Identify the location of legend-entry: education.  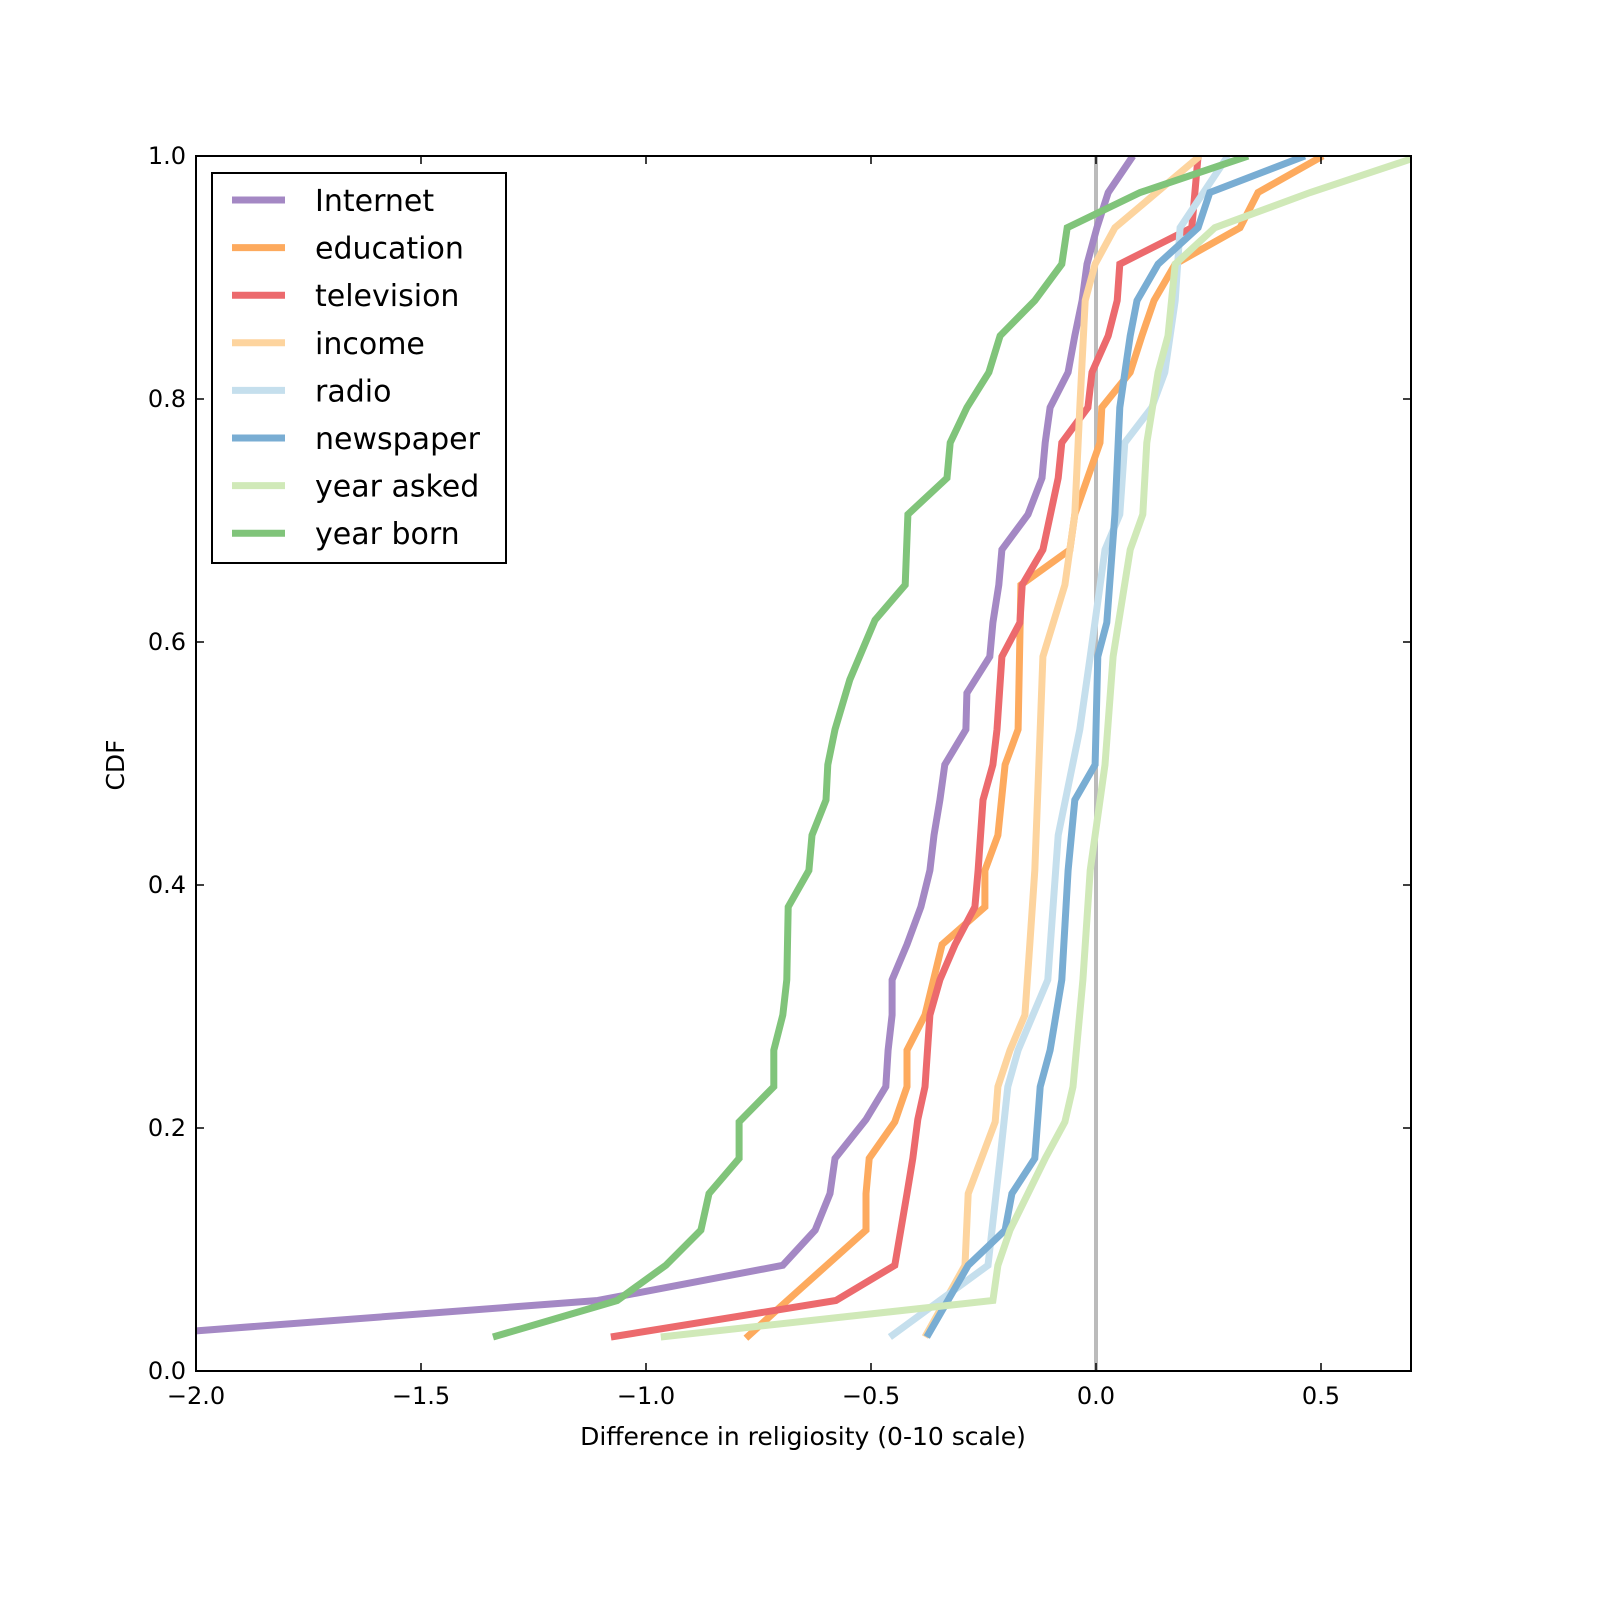
(348, 249).